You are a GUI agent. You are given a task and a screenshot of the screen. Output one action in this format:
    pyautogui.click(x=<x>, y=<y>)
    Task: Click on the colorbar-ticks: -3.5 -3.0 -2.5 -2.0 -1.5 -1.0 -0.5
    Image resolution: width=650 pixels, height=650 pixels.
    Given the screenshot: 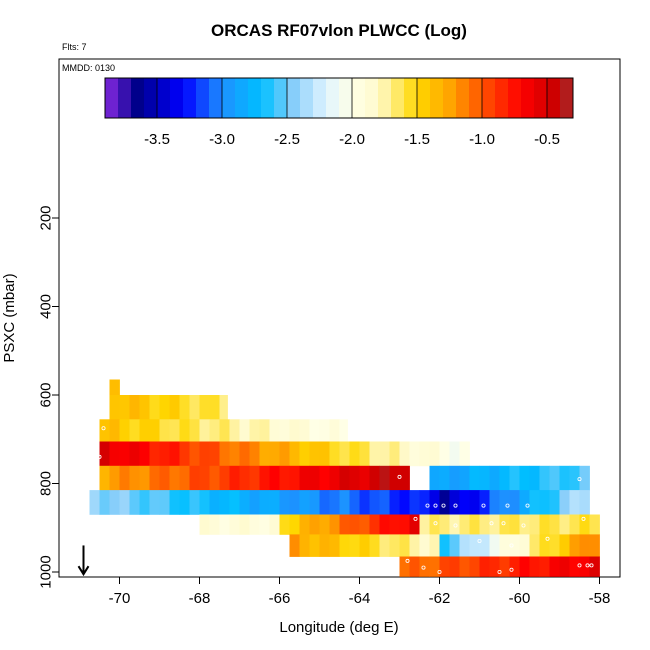 What is the action you would take?
    pyautogui.click(x=352, y=113)
    